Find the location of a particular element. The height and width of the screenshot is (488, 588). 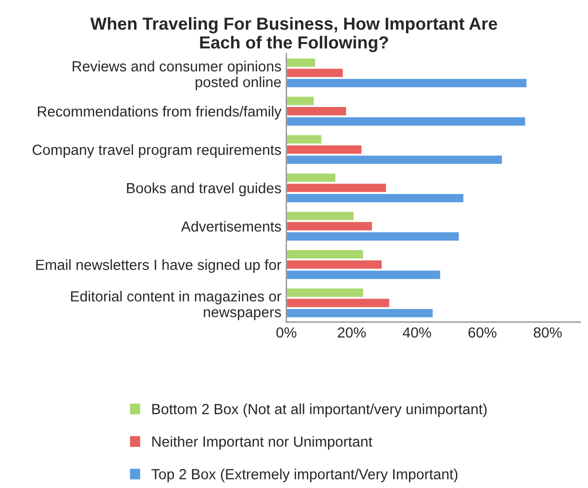

x-tick-label: 60% is located at coordinates (482, 332).